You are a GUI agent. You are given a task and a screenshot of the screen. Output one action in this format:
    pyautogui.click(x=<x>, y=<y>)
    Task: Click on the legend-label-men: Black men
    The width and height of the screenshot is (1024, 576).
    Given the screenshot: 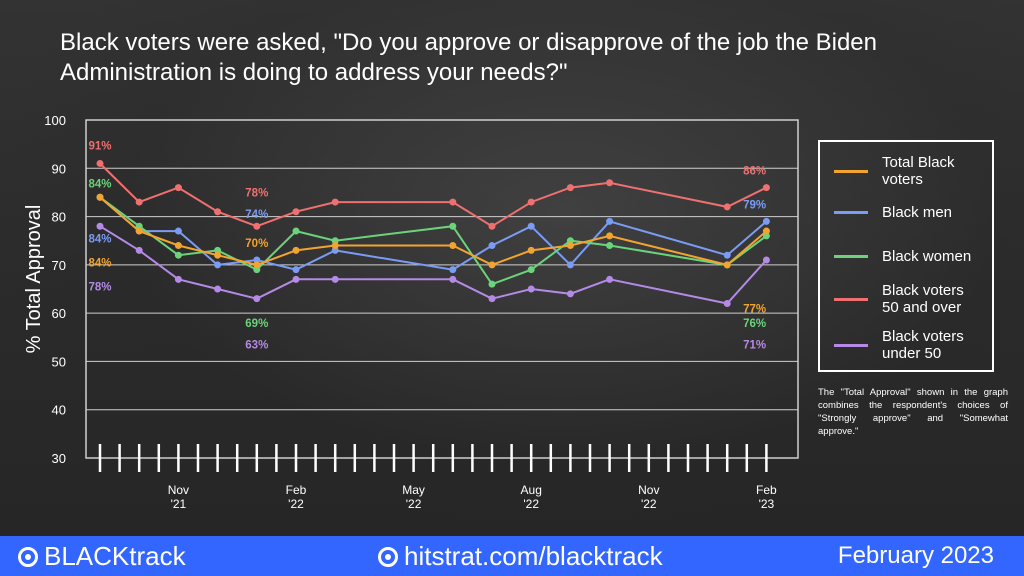 What is the action you would take?
    pyautogui.click(x=917, y=212)
    